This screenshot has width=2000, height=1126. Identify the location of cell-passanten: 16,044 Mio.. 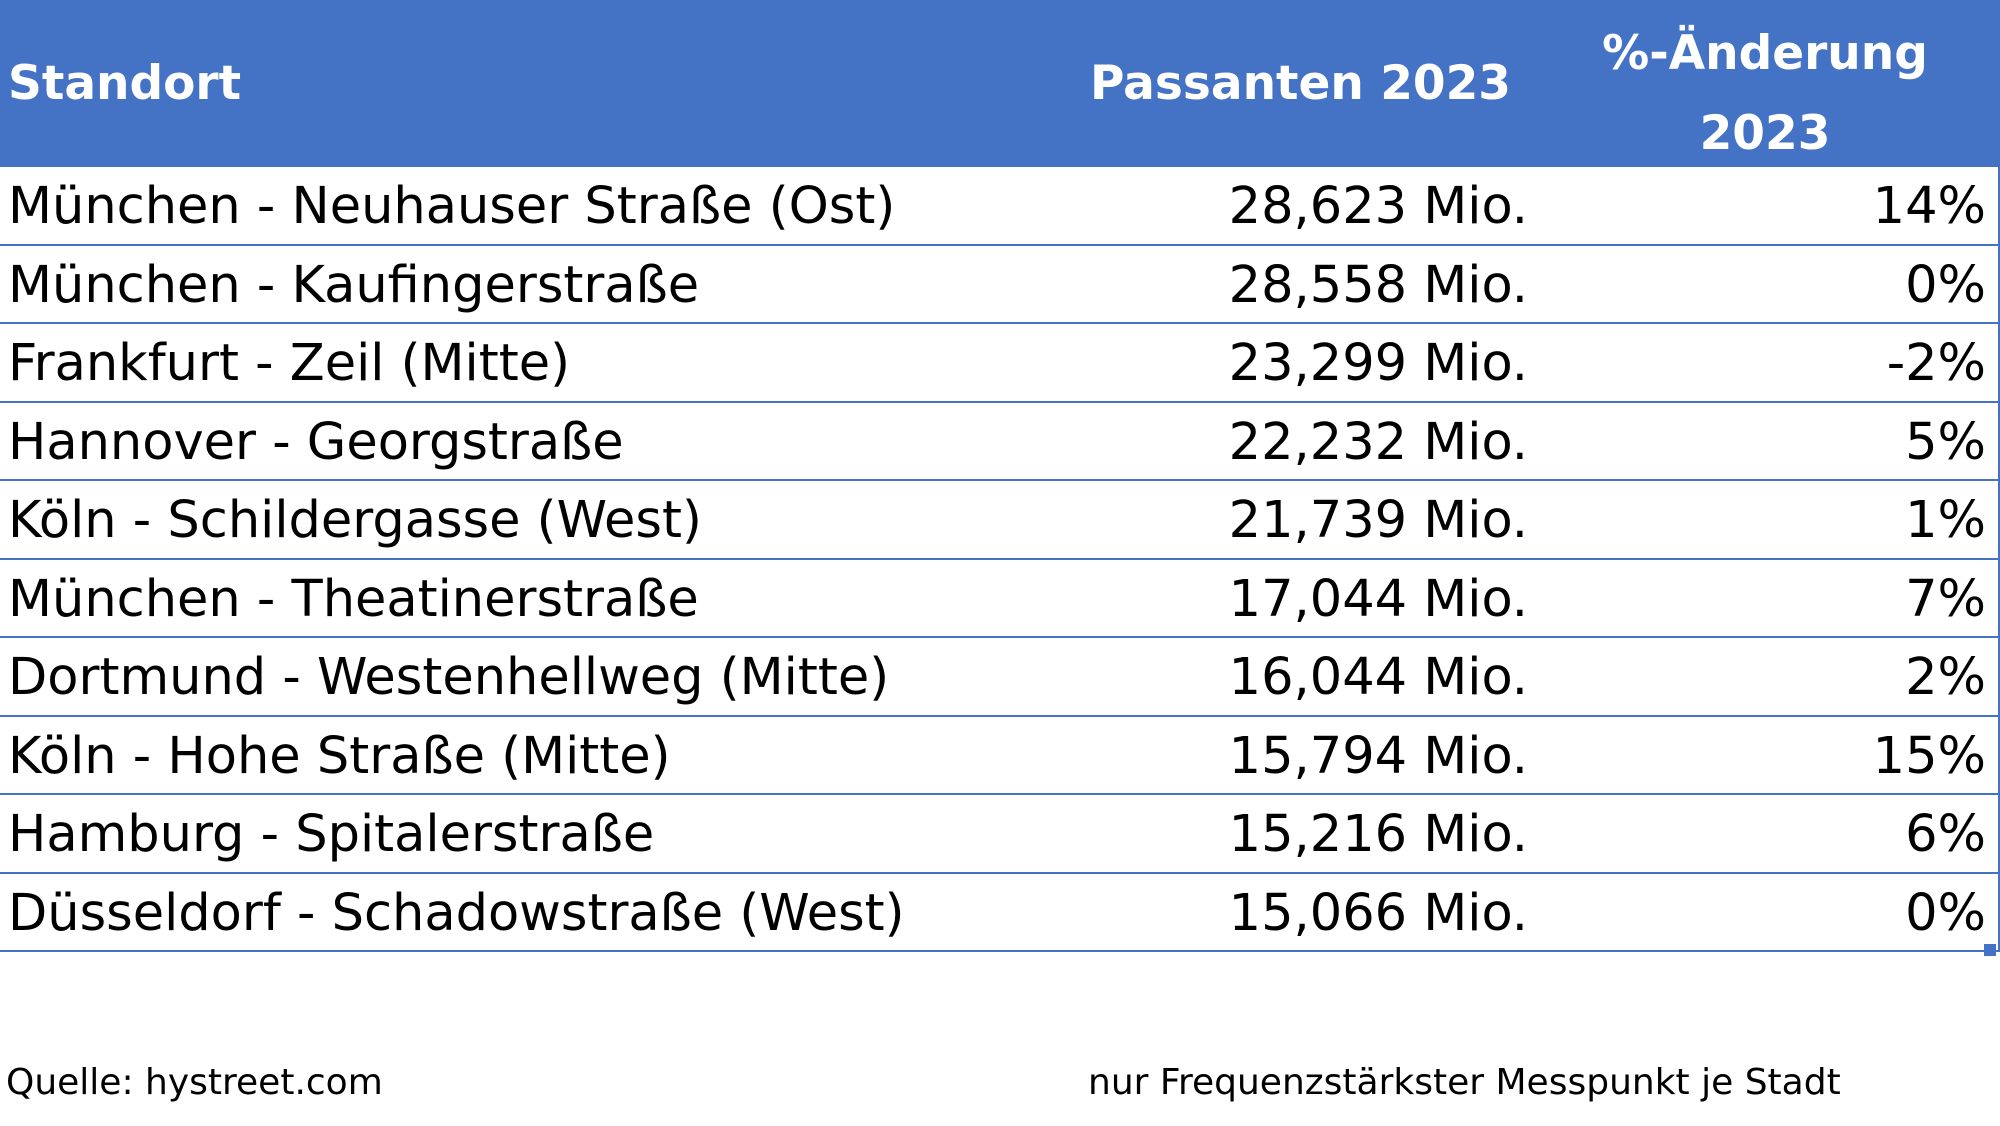
(1378, 677).